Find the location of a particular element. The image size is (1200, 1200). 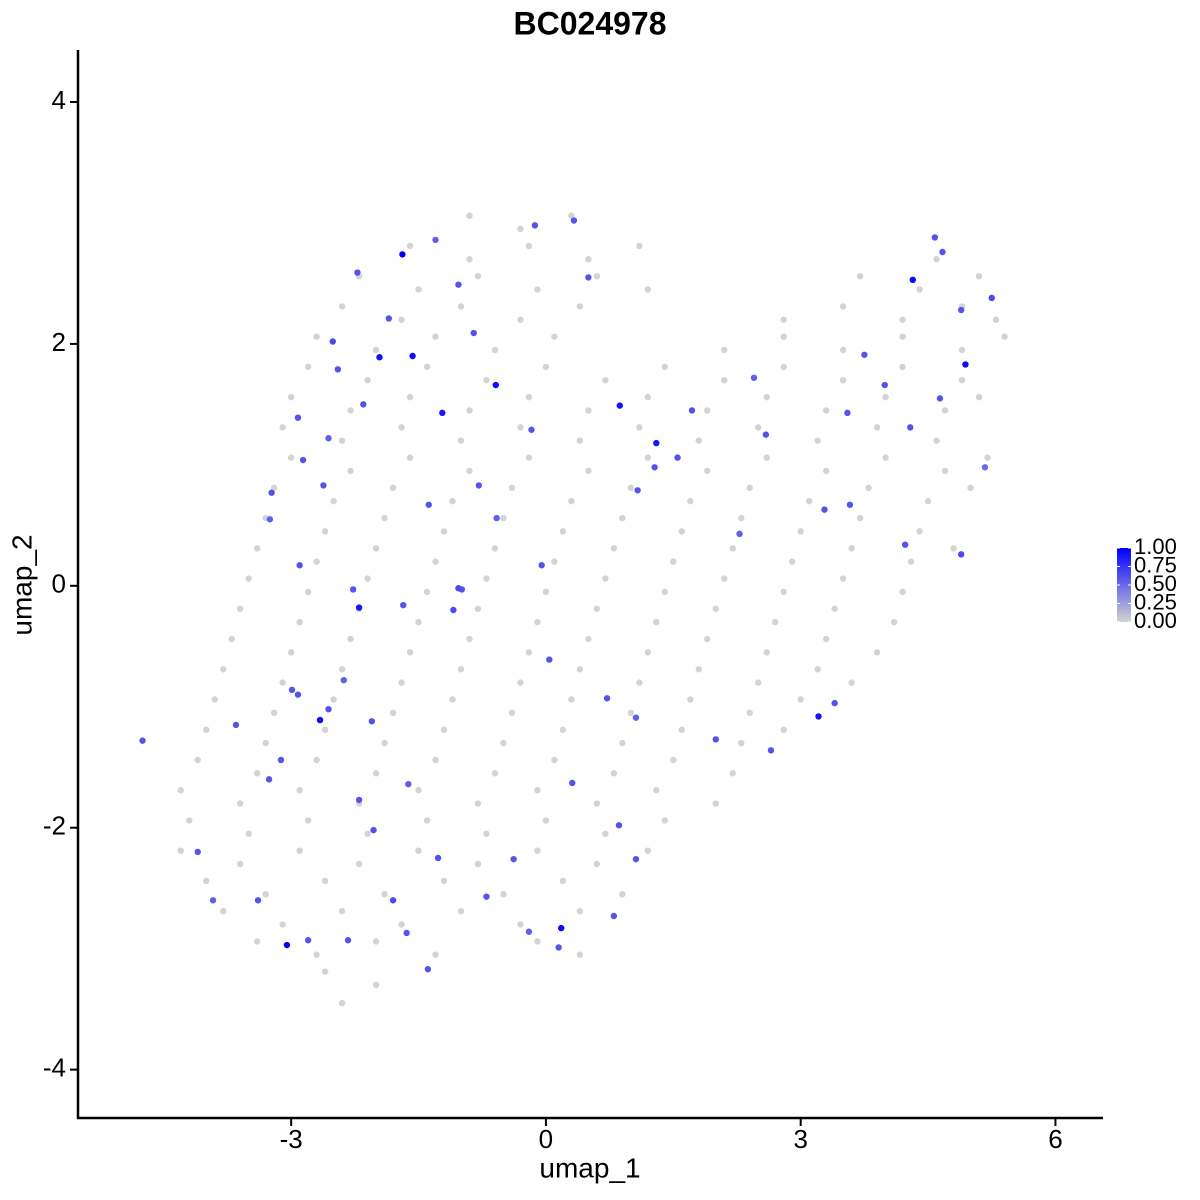

x-tick-label: -3 is located at coordinates (291, 1139).